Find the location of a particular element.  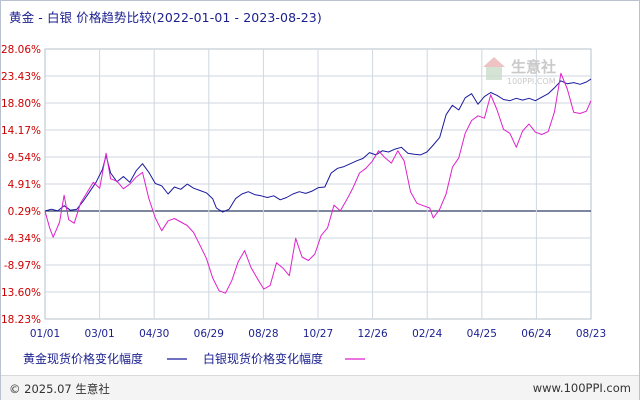

y-tick-label: 0.29% is located at coordinates (24, 212).